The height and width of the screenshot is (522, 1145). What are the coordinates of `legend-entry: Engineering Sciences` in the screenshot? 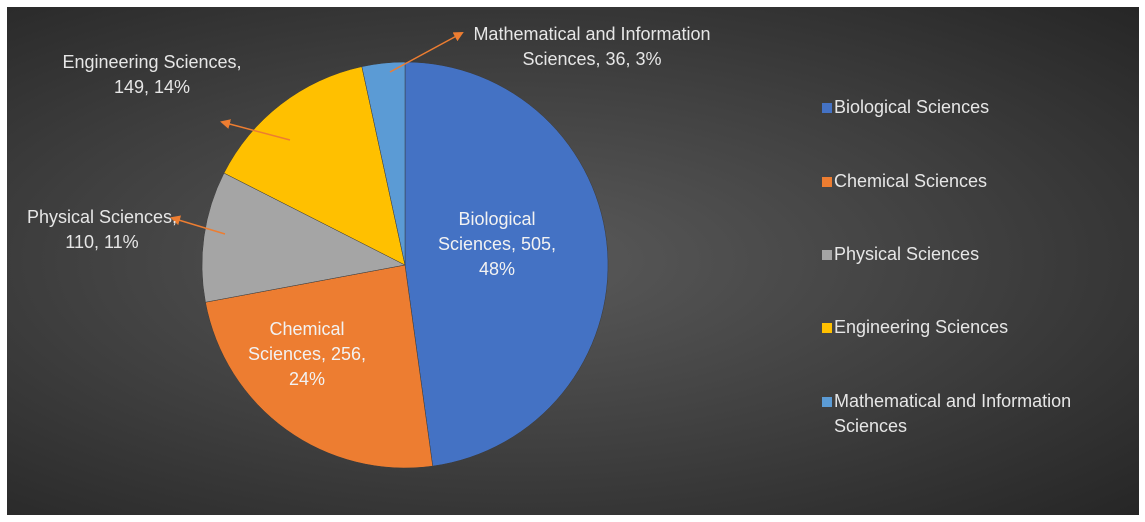 It's located at (980, 327).